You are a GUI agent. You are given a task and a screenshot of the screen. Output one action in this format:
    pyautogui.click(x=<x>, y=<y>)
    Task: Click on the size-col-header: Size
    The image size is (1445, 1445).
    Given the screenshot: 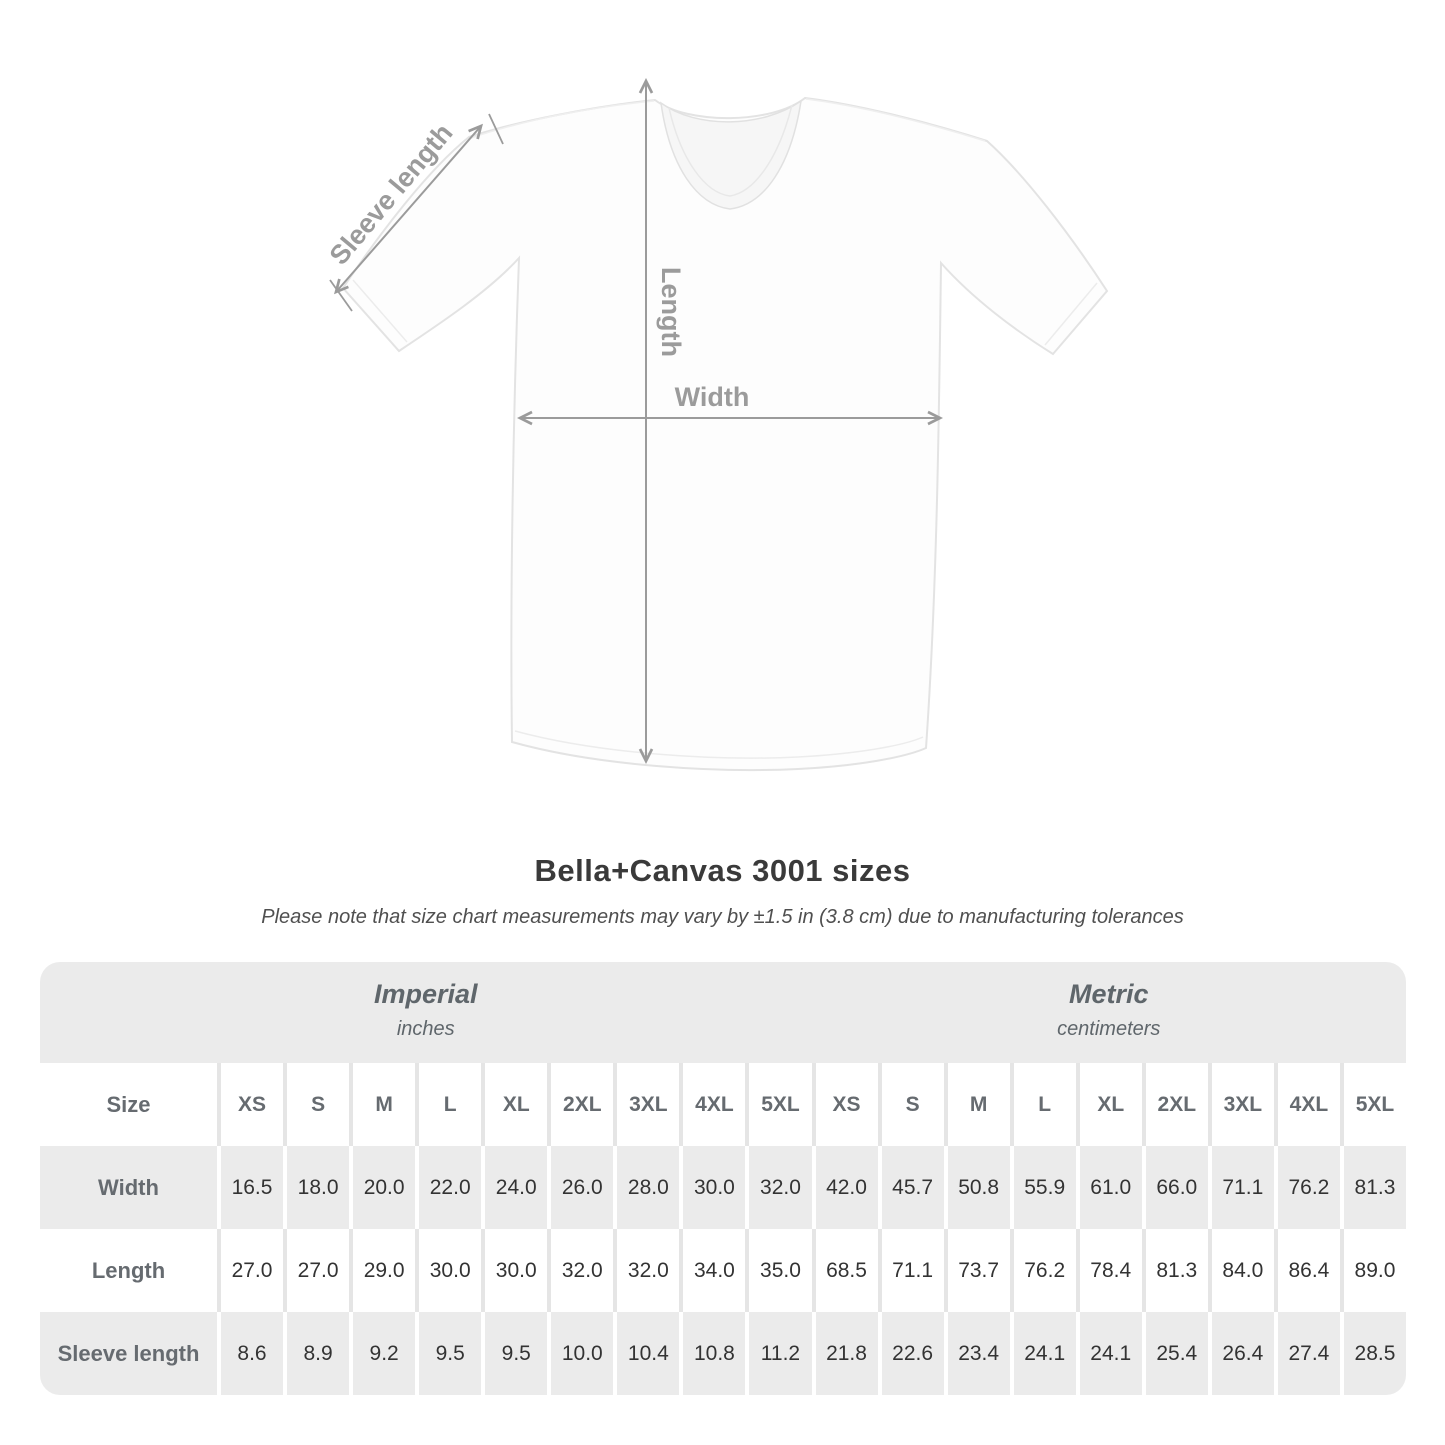 What is the action you would take?
    pyautogui.click(x=128, y=1104)
    